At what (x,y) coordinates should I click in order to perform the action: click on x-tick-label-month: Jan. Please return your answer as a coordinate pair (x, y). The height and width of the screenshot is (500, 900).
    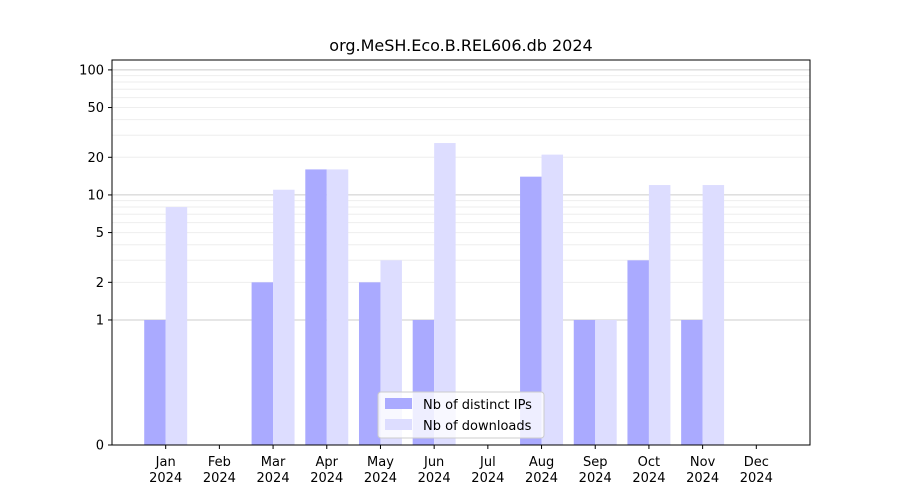
    Looking at the image, I should click on (165, 462).